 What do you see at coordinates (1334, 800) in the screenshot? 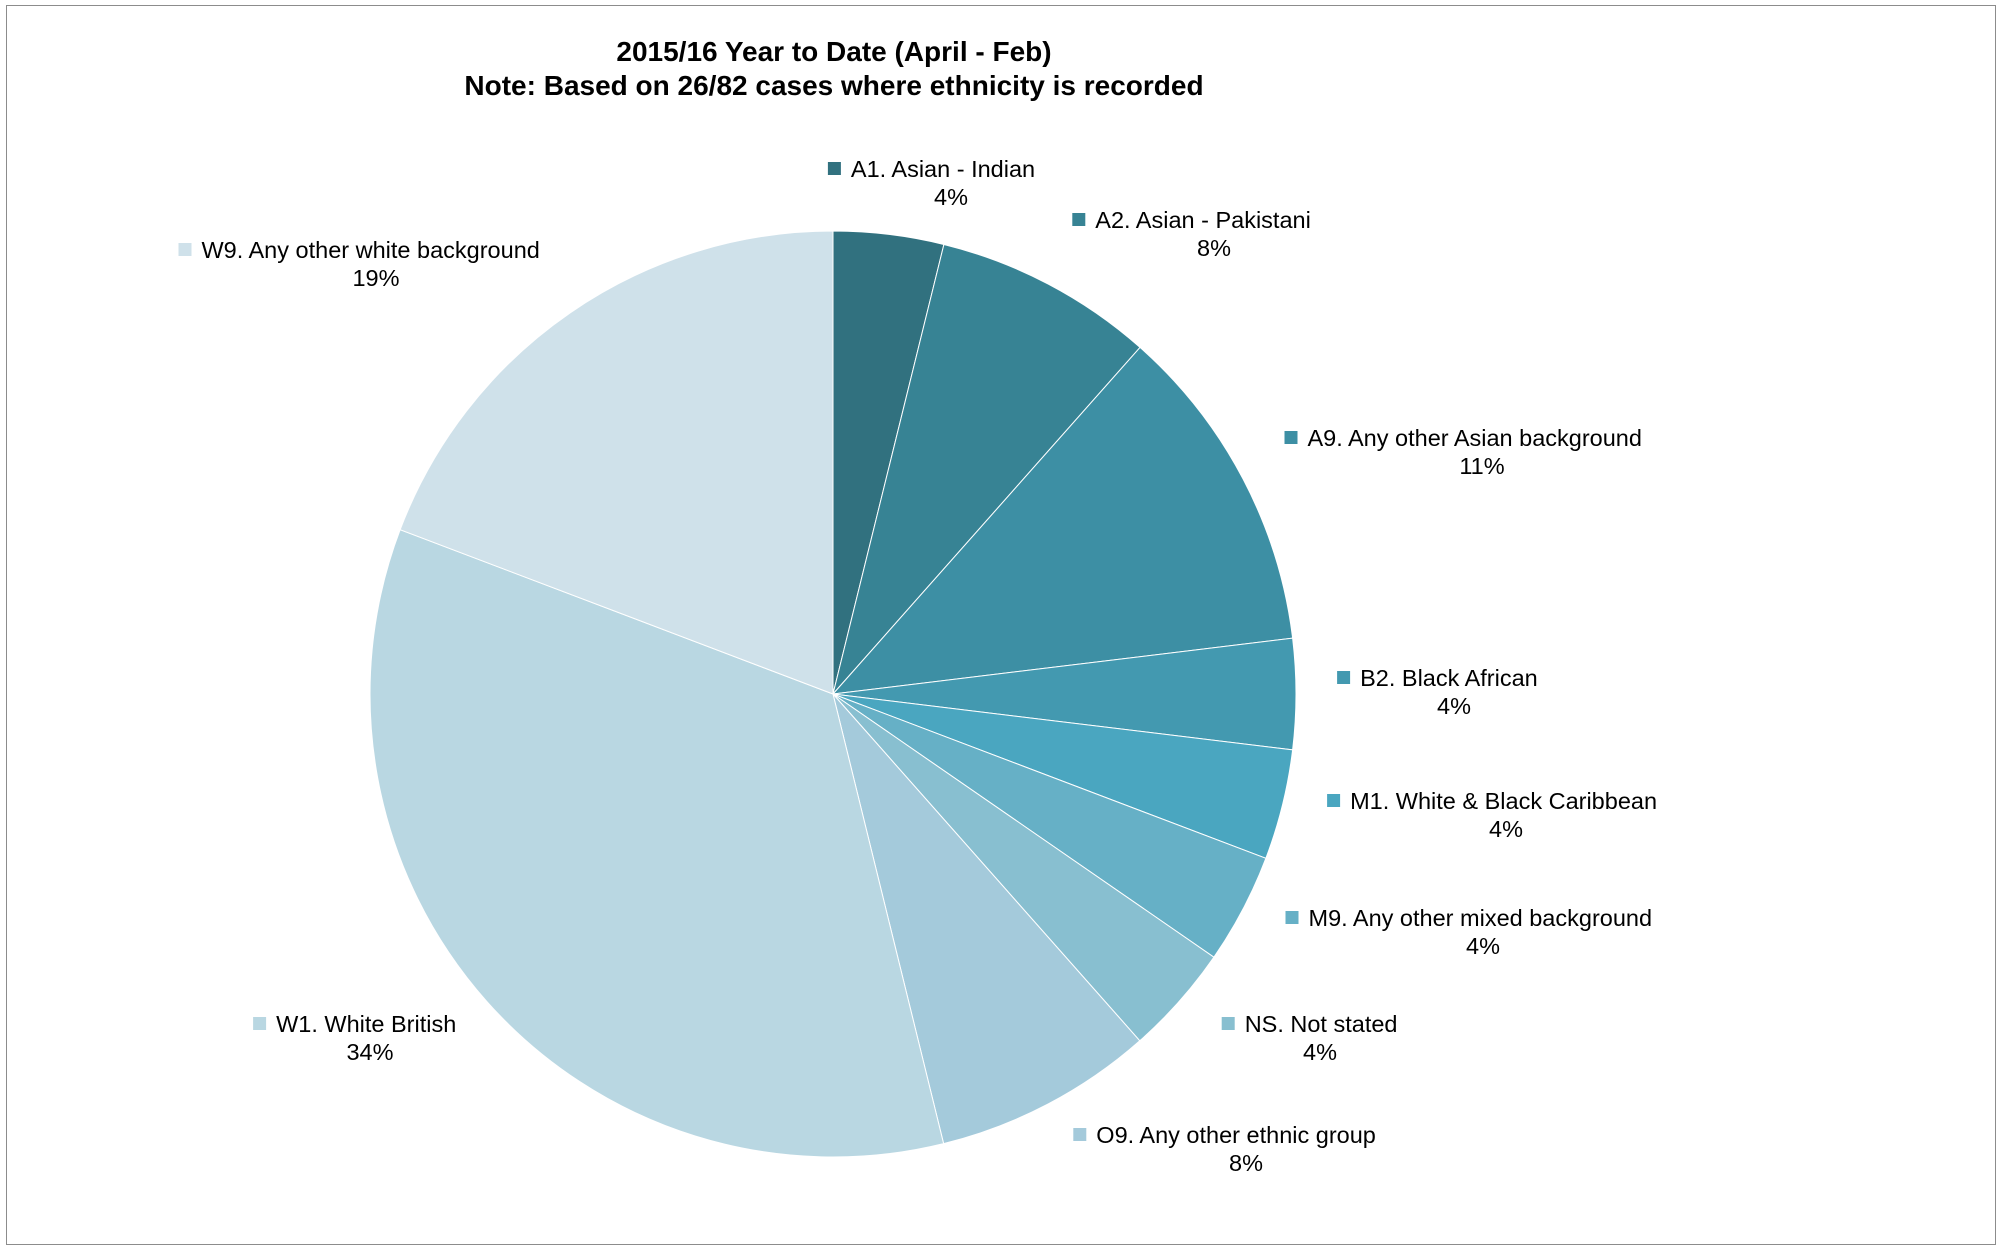
I see `legend-marker-m1-white-black-caribbean` at bounding box center [1334, 800].